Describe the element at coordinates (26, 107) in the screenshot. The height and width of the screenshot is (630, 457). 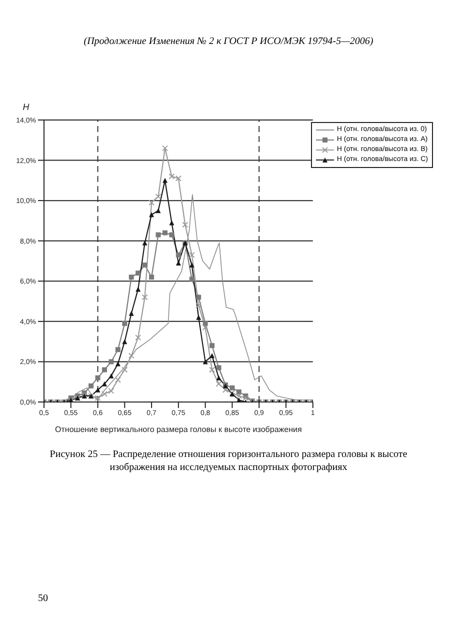
I see `y-axis-title: H` at that location.